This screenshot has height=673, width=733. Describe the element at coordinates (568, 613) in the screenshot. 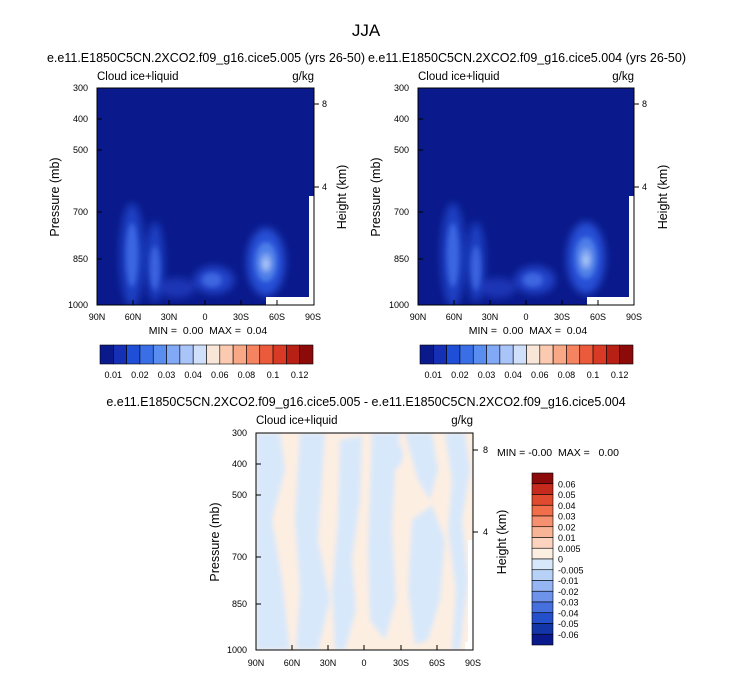

I see `colorbar-label: -0.04` at that location.